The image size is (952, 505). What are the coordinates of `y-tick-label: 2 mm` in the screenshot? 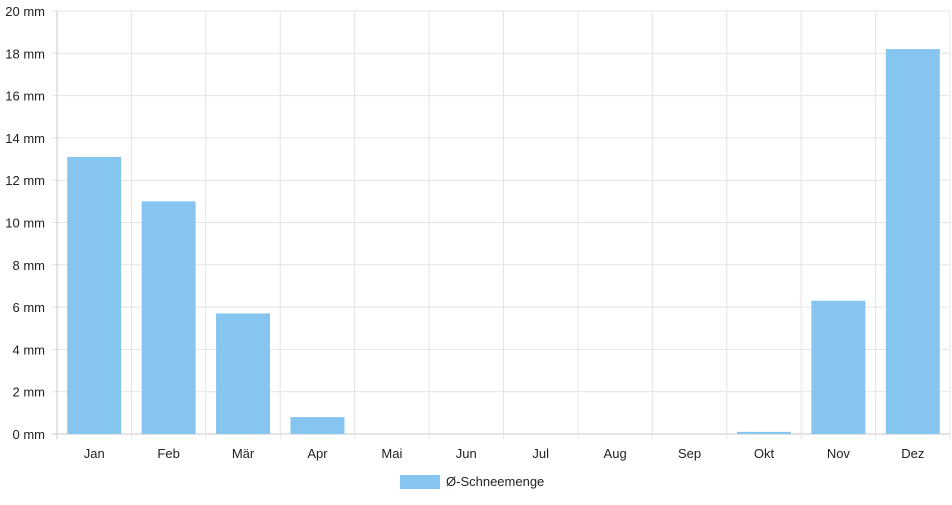 It's located at (29, 392).